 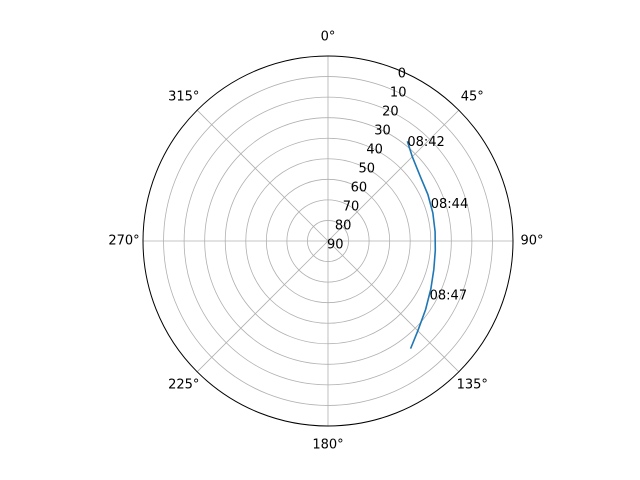 I want to click on radial-tick-label: 70, so click(x=351, y=207).